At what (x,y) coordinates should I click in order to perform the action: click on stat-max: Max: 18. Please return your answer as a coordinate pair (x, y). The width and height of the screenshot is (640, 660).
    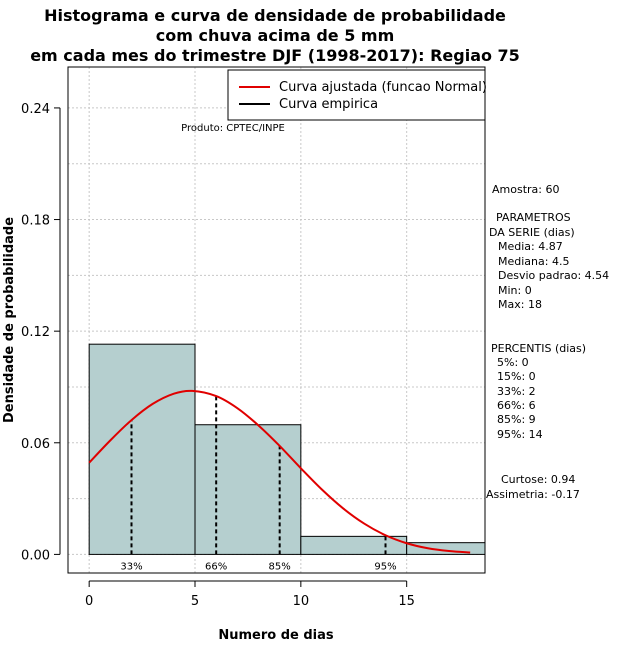
    Looking at the image, I should click on (520, 304).